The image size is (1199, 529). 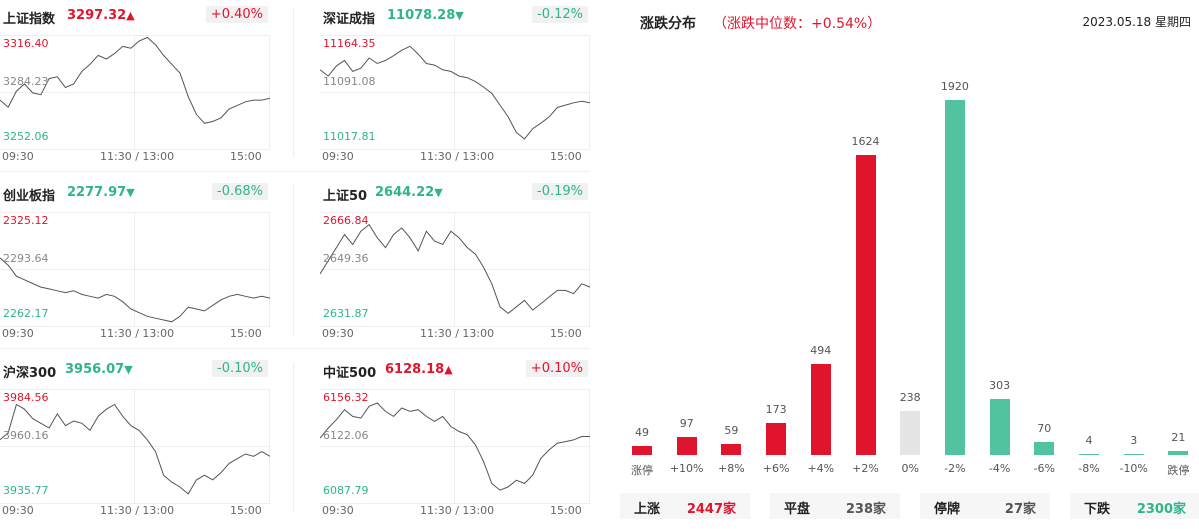 What do you see at coordinates (30, 373) in the screenshot?
I see `index-name: 沪深300` at bounding box center [30, 373].